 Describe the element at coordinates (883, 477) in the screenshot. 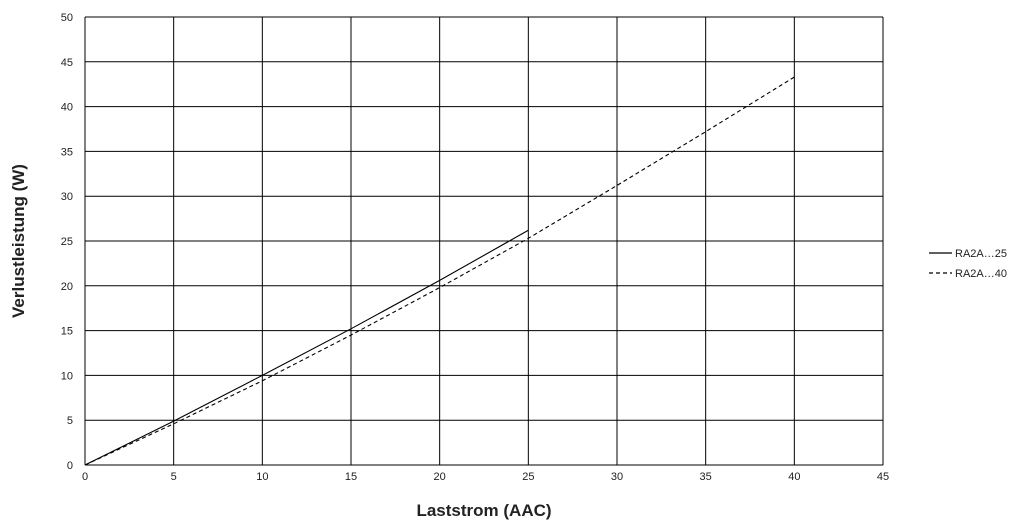

I see `x-tick-label: 45` at that location.